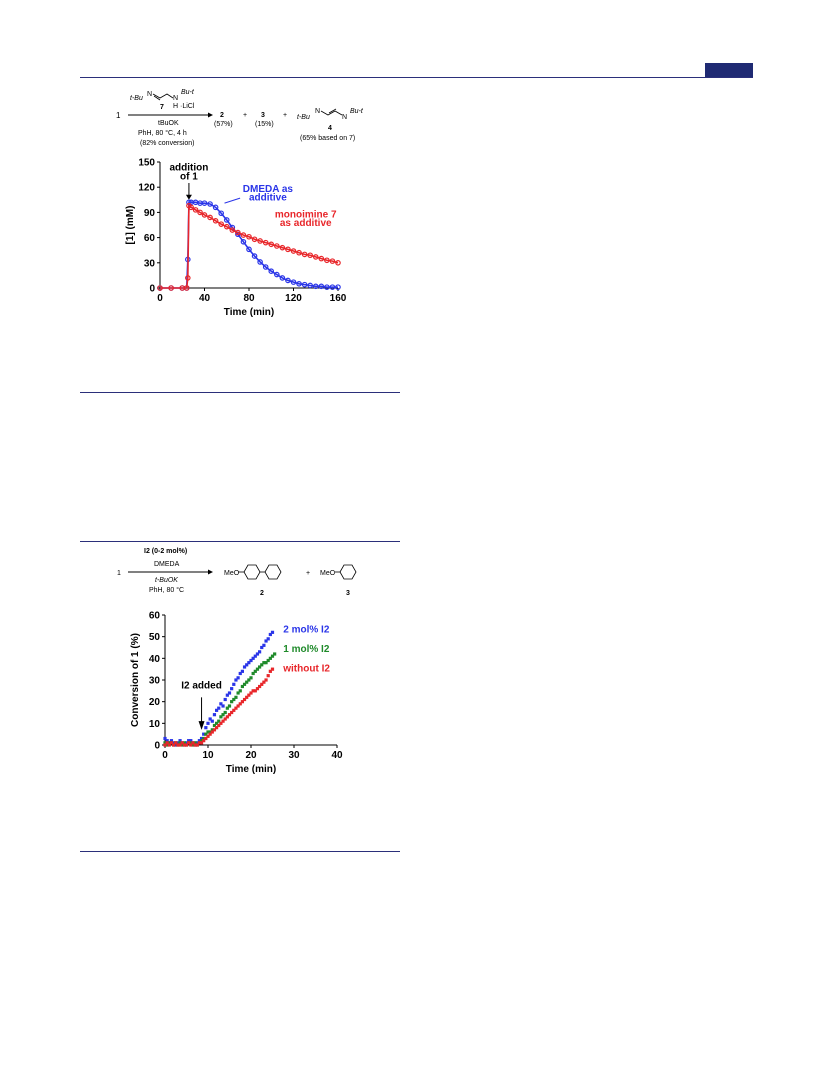 The height and width of the screenshot is (1091, 833). Describe the element at coordinates (249, 246) in the screenshot. I see `series-line` at that location.